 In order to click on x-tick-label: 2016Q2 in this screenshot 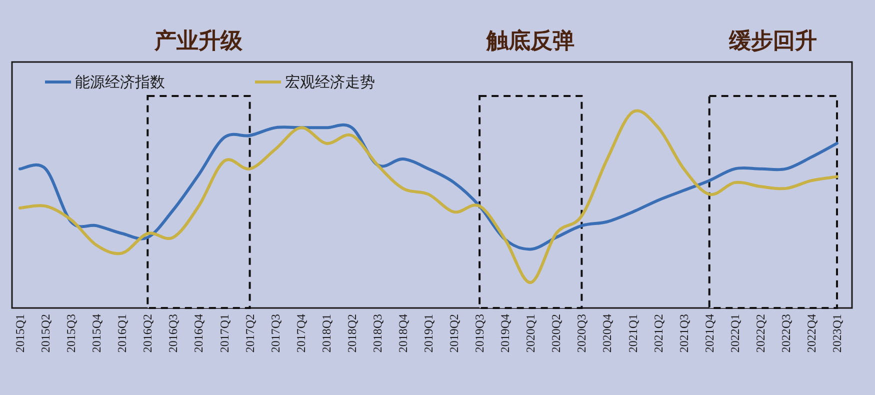, I will do `click(147, 333)`.